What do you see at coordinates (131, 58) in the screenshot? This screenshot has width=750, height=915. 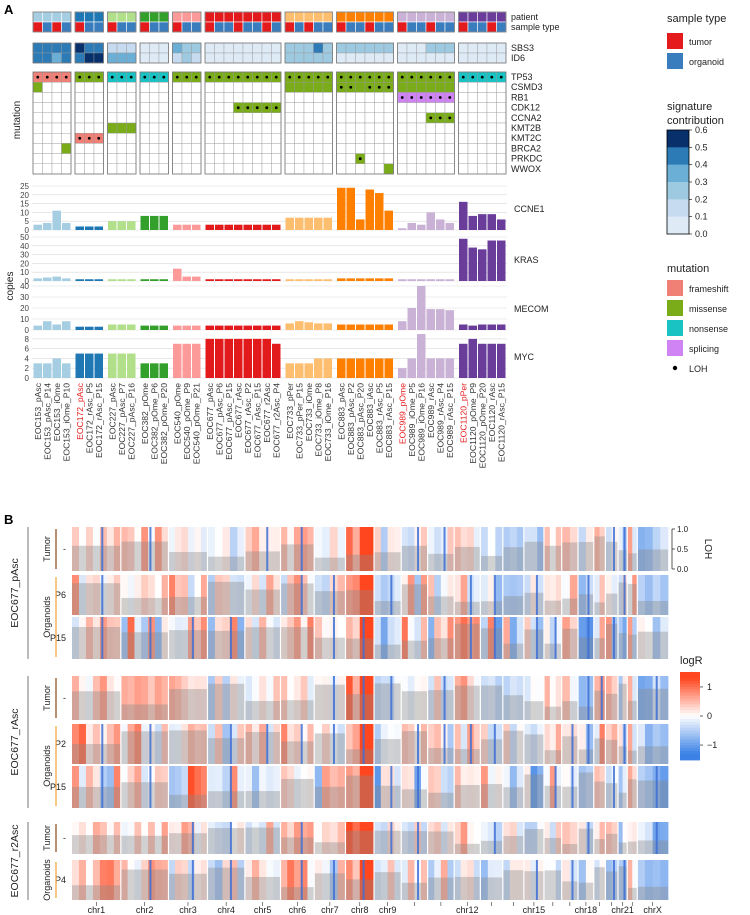 I see `id6-cell` at bounding box center [131, 58].